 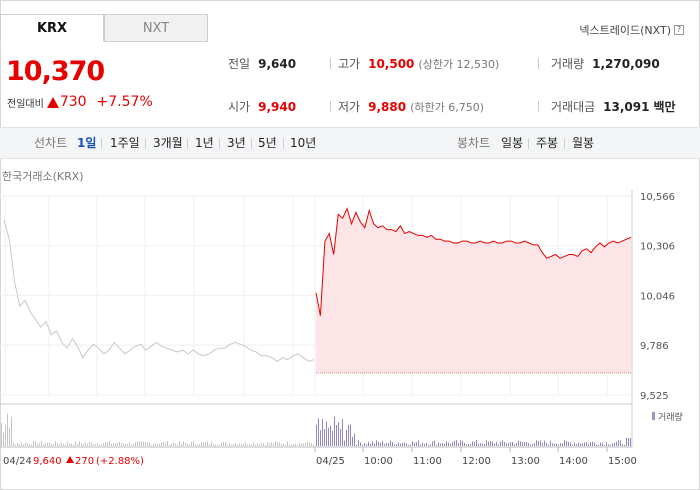 What do you see at coordinates (125, 143) in the screenshot?
I see `period-1w: 1주일` at bounding box center [125, 143].